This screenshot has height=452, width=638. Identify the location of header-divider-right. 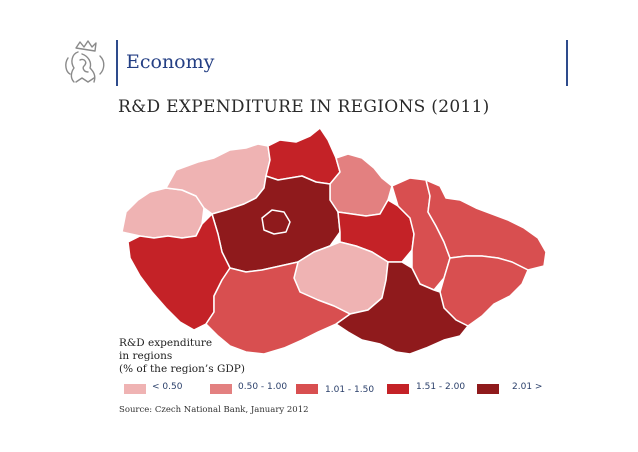
(567, 63).